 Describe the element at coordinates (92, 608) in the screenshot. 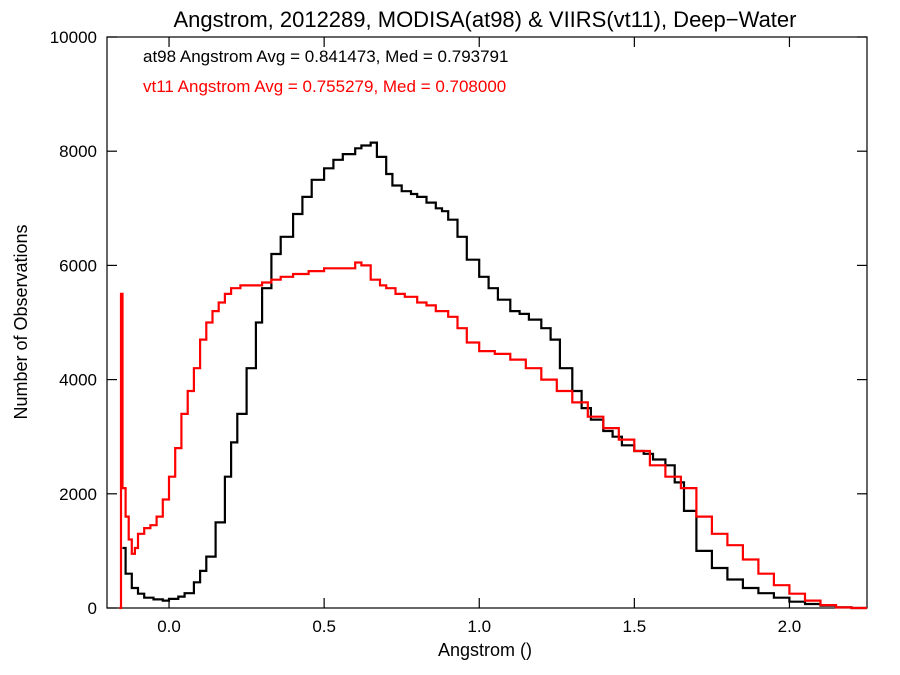

I see `y-tick-label: 0` at that location.